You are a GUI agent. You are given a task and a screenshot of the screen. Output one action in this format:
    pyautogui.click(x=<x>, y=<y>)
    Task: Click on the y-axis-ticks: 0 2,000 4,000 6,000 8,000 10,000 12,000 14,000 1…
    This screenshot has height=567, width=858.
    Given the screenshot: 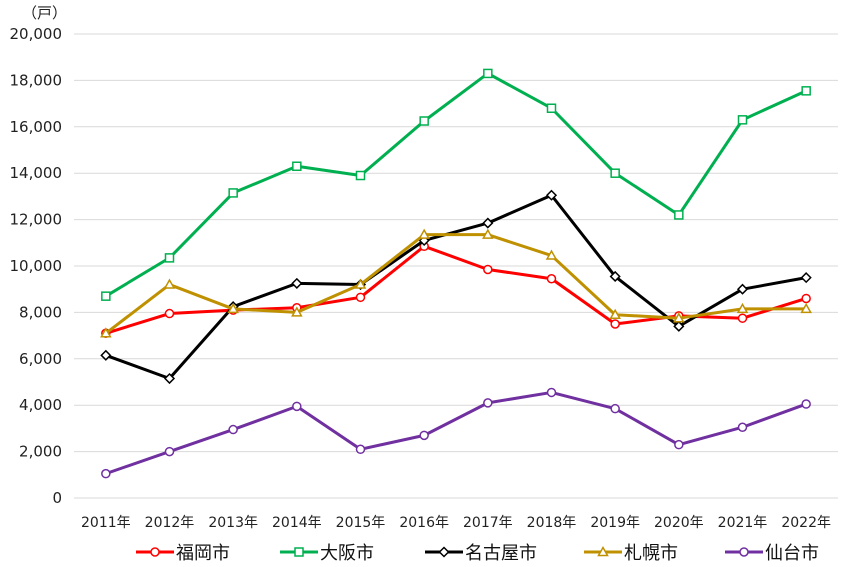 What is the action you would take?
    pyautogui.click(x=36, y=266)
    